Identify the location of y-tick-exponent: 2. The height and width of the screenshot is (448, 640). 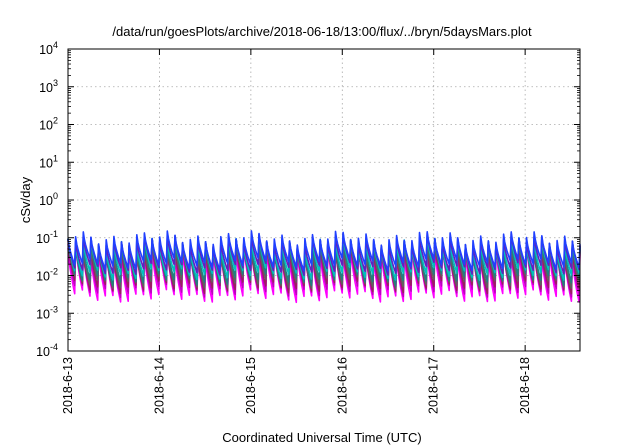
(55, 121).